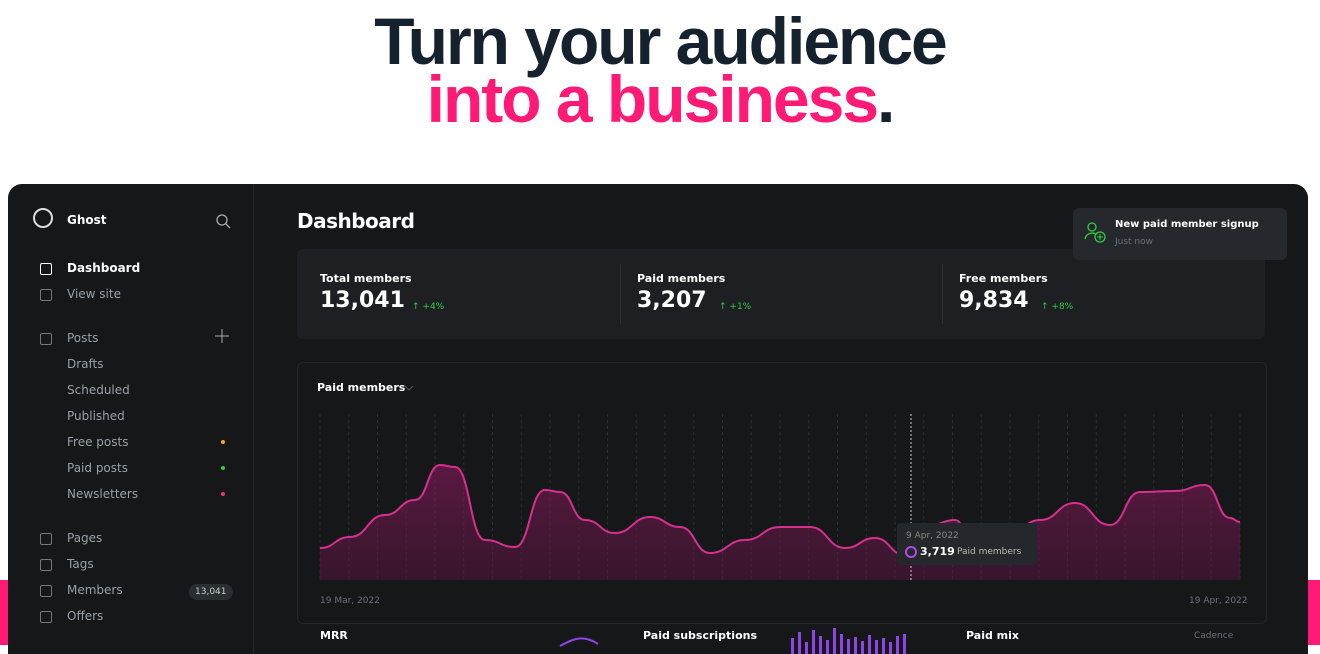  What do you see at coordinates (356, 221) in the screenshot?
I see `page-title: Dashboard` at bounding box center [356, 221].